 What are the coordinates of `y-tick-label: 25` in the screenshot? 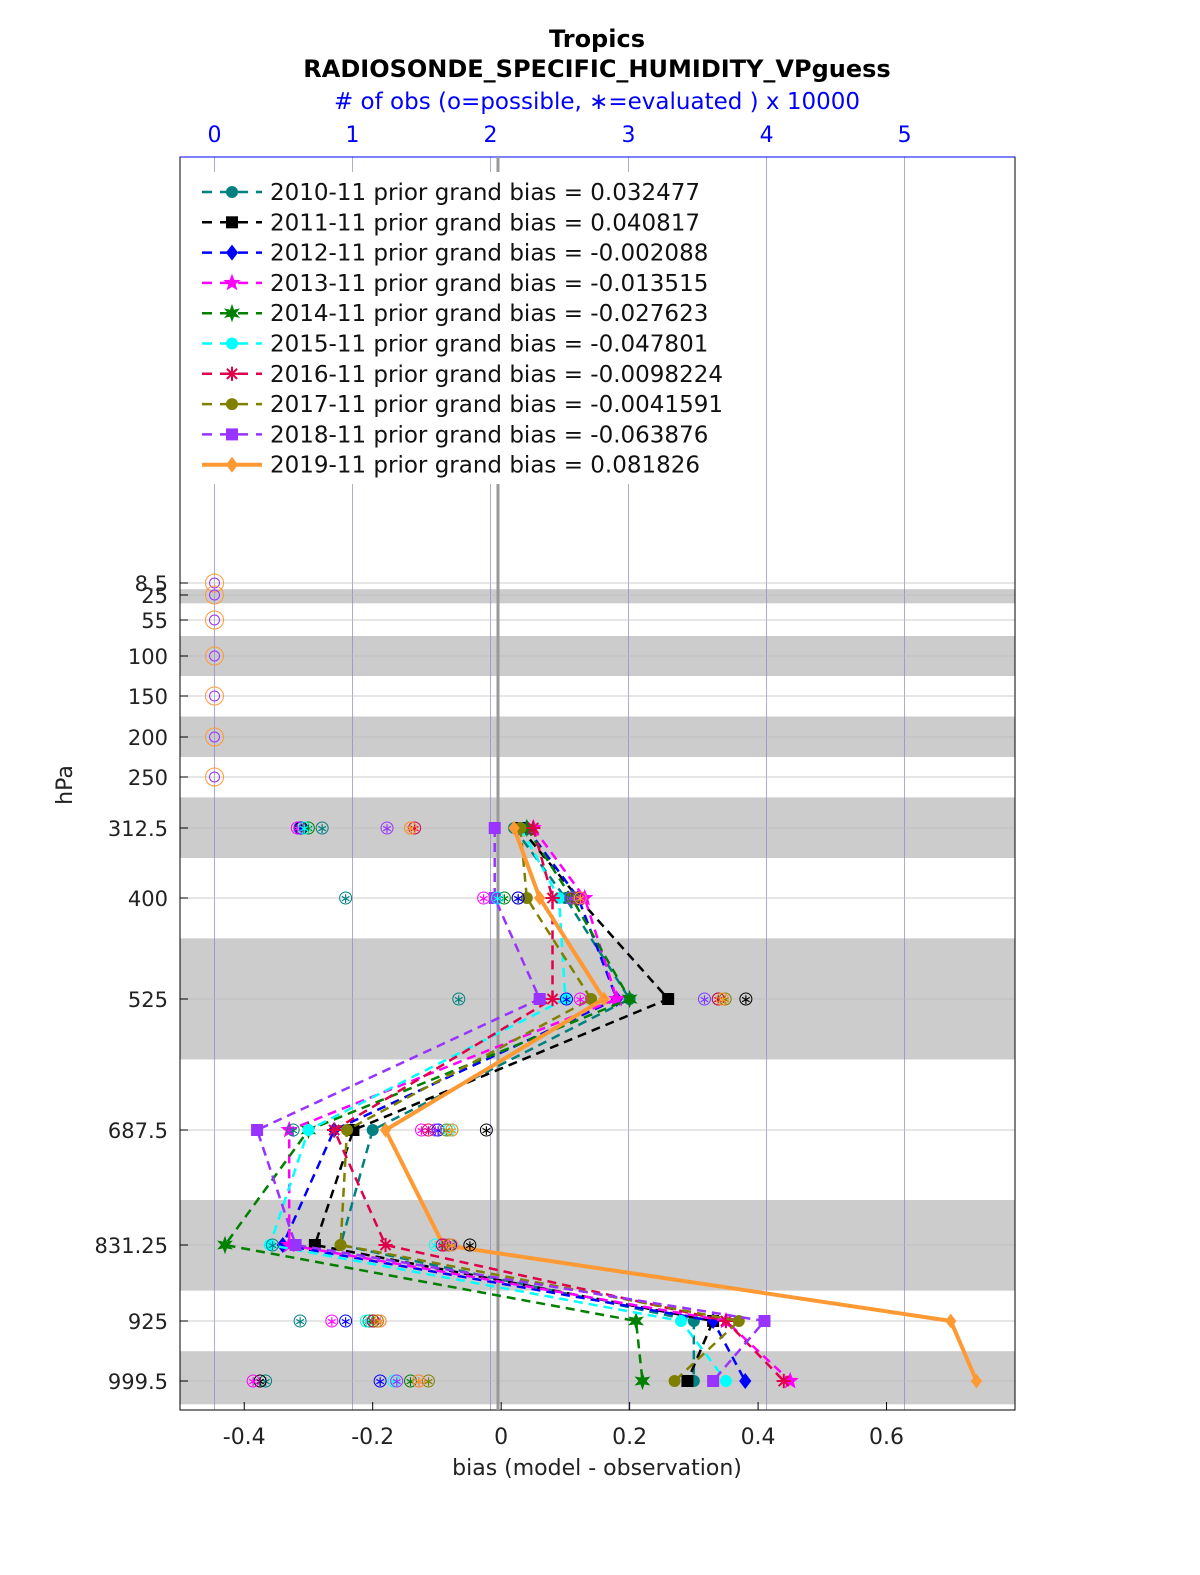 It's located at (154, 596).